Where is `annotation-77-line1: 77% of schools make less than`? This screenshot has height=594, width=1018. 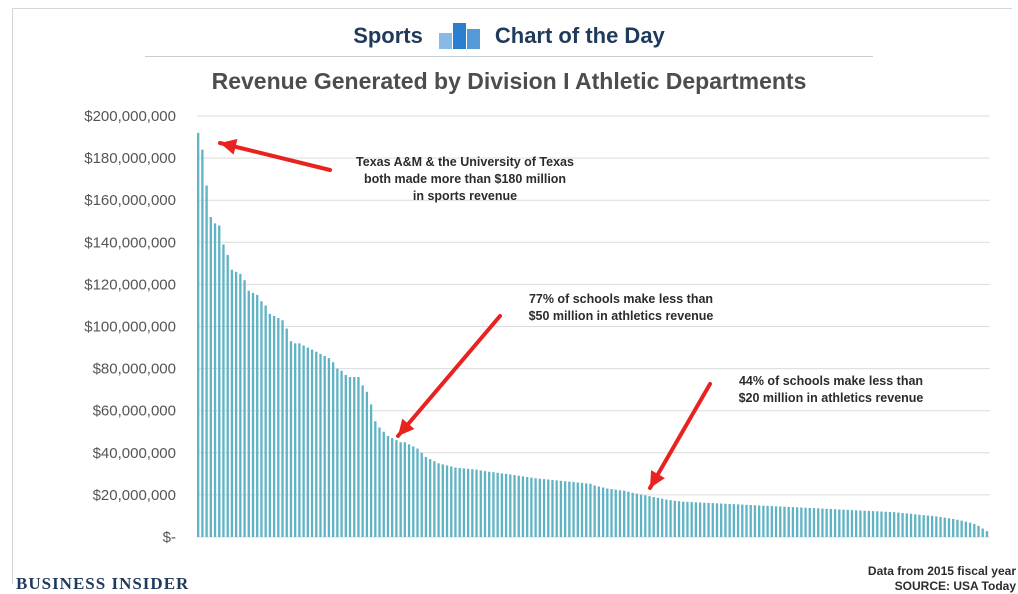
annotation-77-line1: 77% of schools make less than is located at coordinates (621, 299).